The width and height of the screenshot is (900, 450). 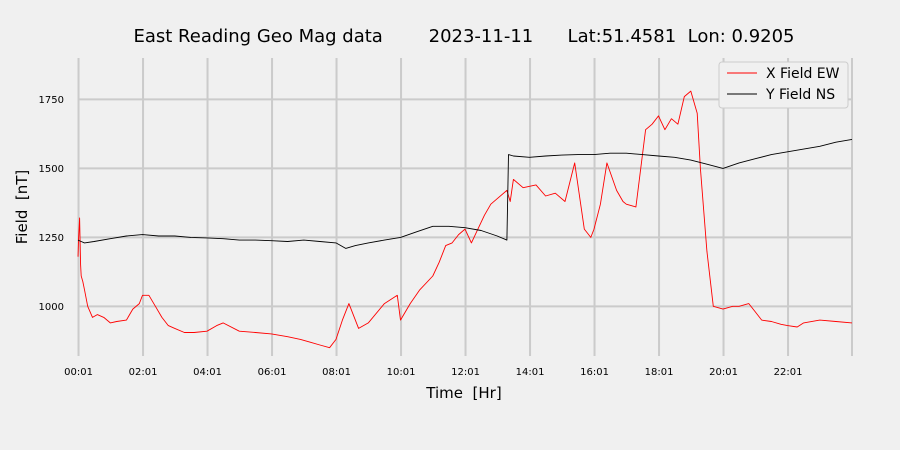 I want to click on x-tick-label: 18:01, so click(x=659, y=372).